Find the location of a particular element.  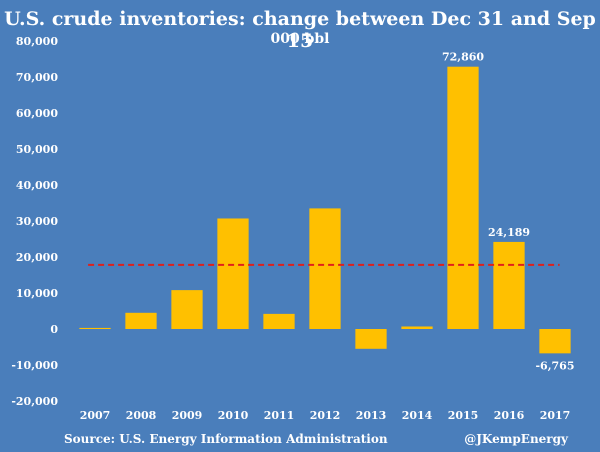

bar-2017 is located at coordinates (555, 341).